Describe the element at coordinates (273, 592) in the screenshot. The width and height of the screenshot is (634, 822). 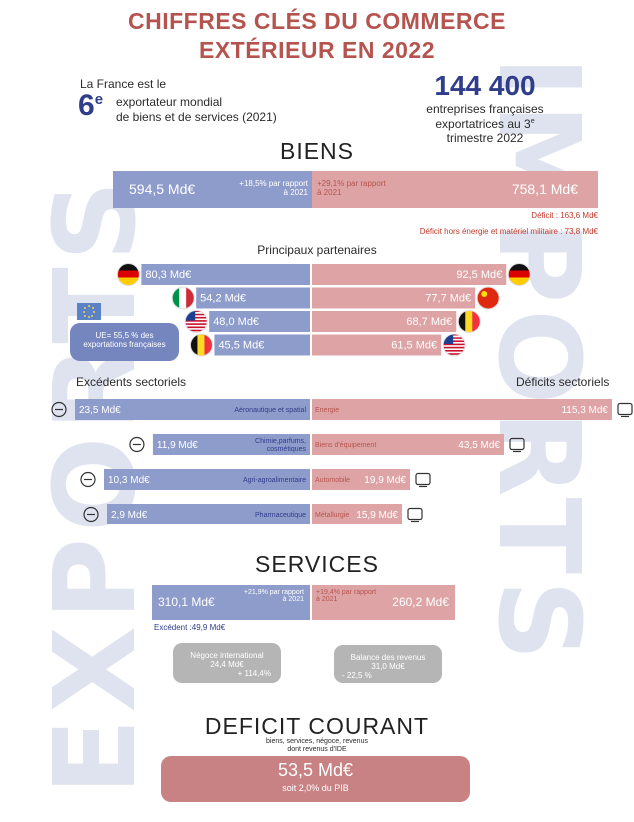
I see `services-export-change-line1: +21,9% par rapport` at that location.